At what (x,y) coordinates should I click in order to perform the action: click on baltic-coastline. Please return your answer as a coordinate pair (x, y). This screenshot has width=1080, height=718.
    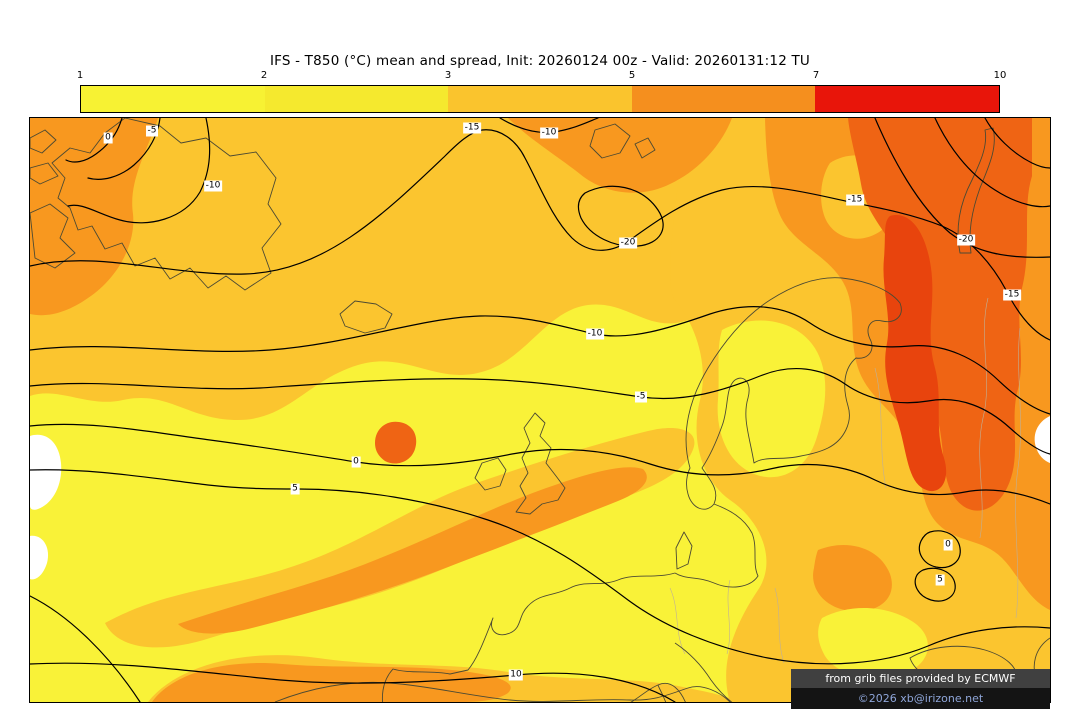
    Looking at the image, I should click on (716, 545).